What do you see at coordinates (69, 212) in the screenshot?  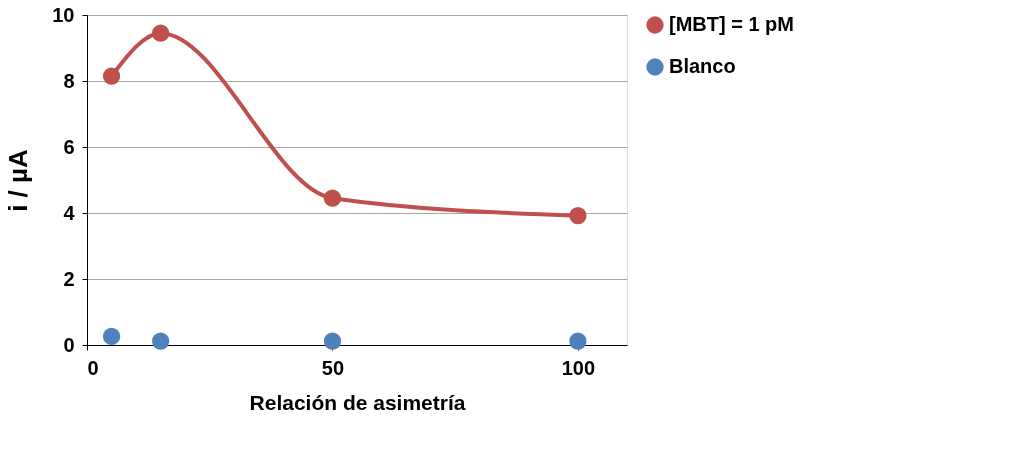 I see `y-tick-label: 4` at bounding box center [69, 212].